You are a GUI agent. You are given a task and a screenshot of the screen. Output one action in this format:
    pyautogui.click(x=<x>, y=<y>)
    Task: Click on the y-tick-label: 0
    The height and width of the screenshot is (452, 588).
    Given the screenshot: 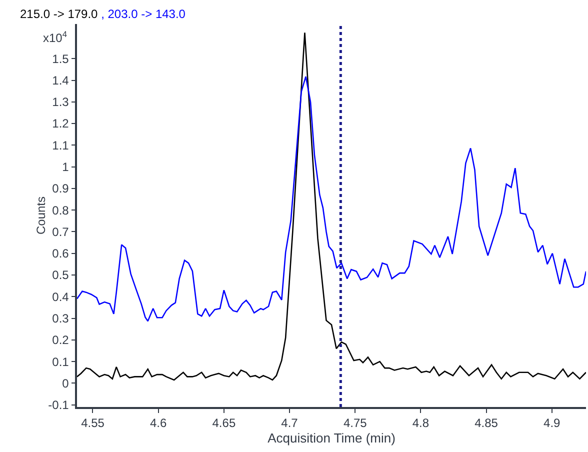 What is the action you would take?
    pyautogui.click(x=66, y=383)
    